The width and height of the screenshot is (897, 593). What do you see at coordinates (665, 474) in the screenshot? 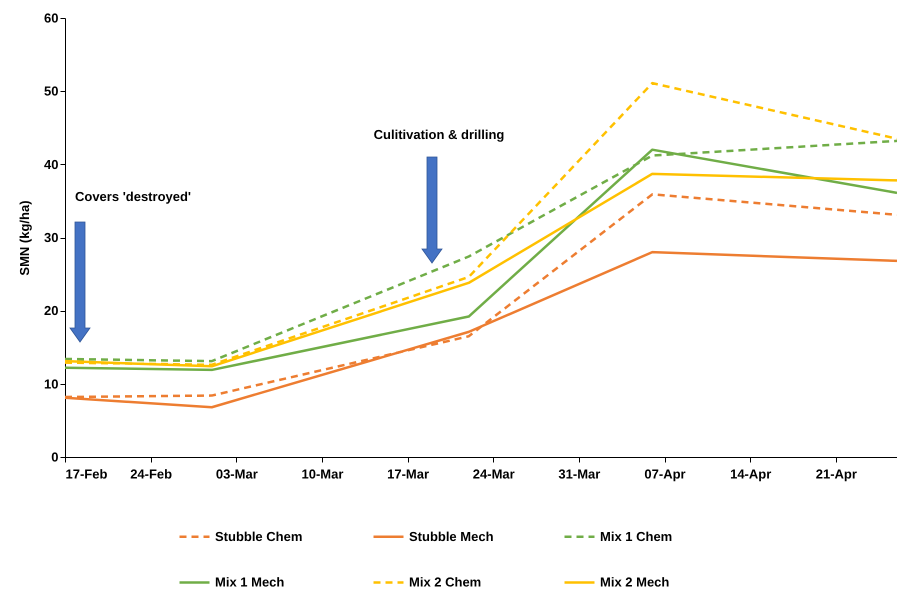
I see `x-tick-label: 07-Apr` at bounding box center [665, 474].